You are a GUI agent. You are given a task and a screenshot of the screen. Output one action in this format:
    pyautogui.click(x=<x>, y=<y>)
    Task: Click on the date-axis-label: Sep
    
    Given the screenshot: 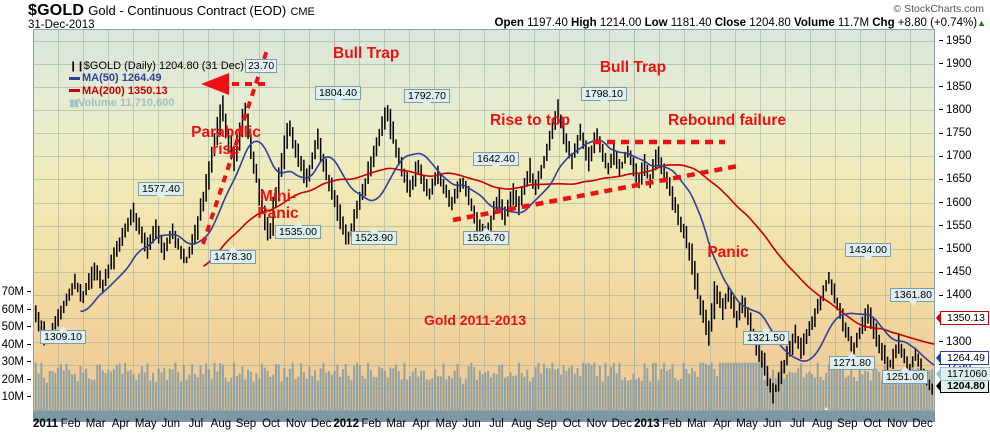 What is the action you would take?
    pyautogui.click(x=246, y=424)
    